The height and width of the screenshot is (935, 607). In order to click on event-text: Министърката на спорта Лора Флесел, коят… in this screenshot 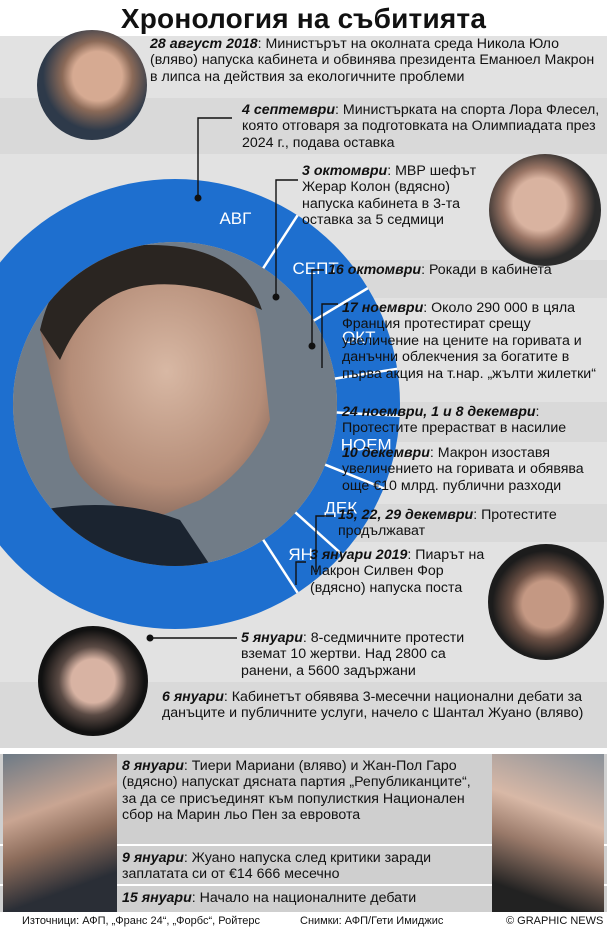, I will do `click(421, 126)`.